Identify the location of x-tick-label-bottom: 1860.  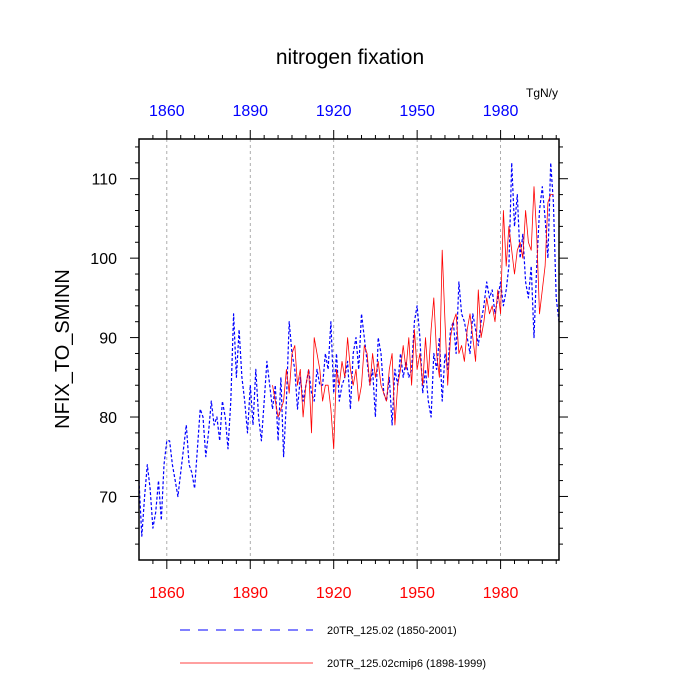
(167, 593).